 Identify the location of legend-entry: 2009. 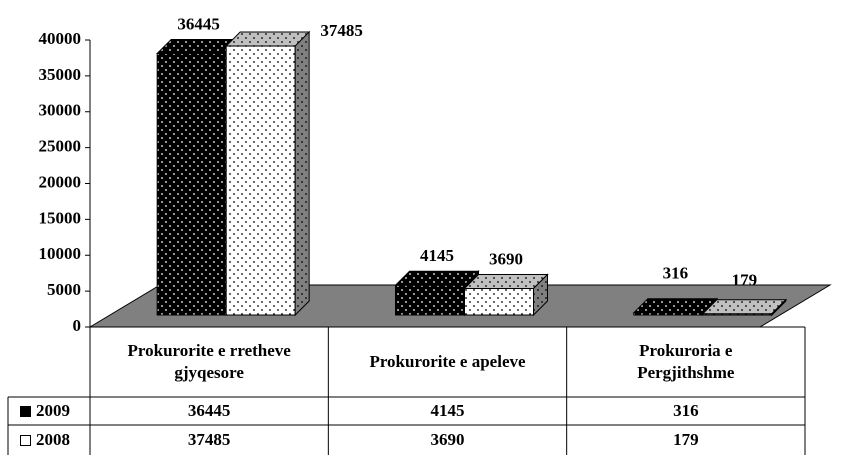
(49, 411).